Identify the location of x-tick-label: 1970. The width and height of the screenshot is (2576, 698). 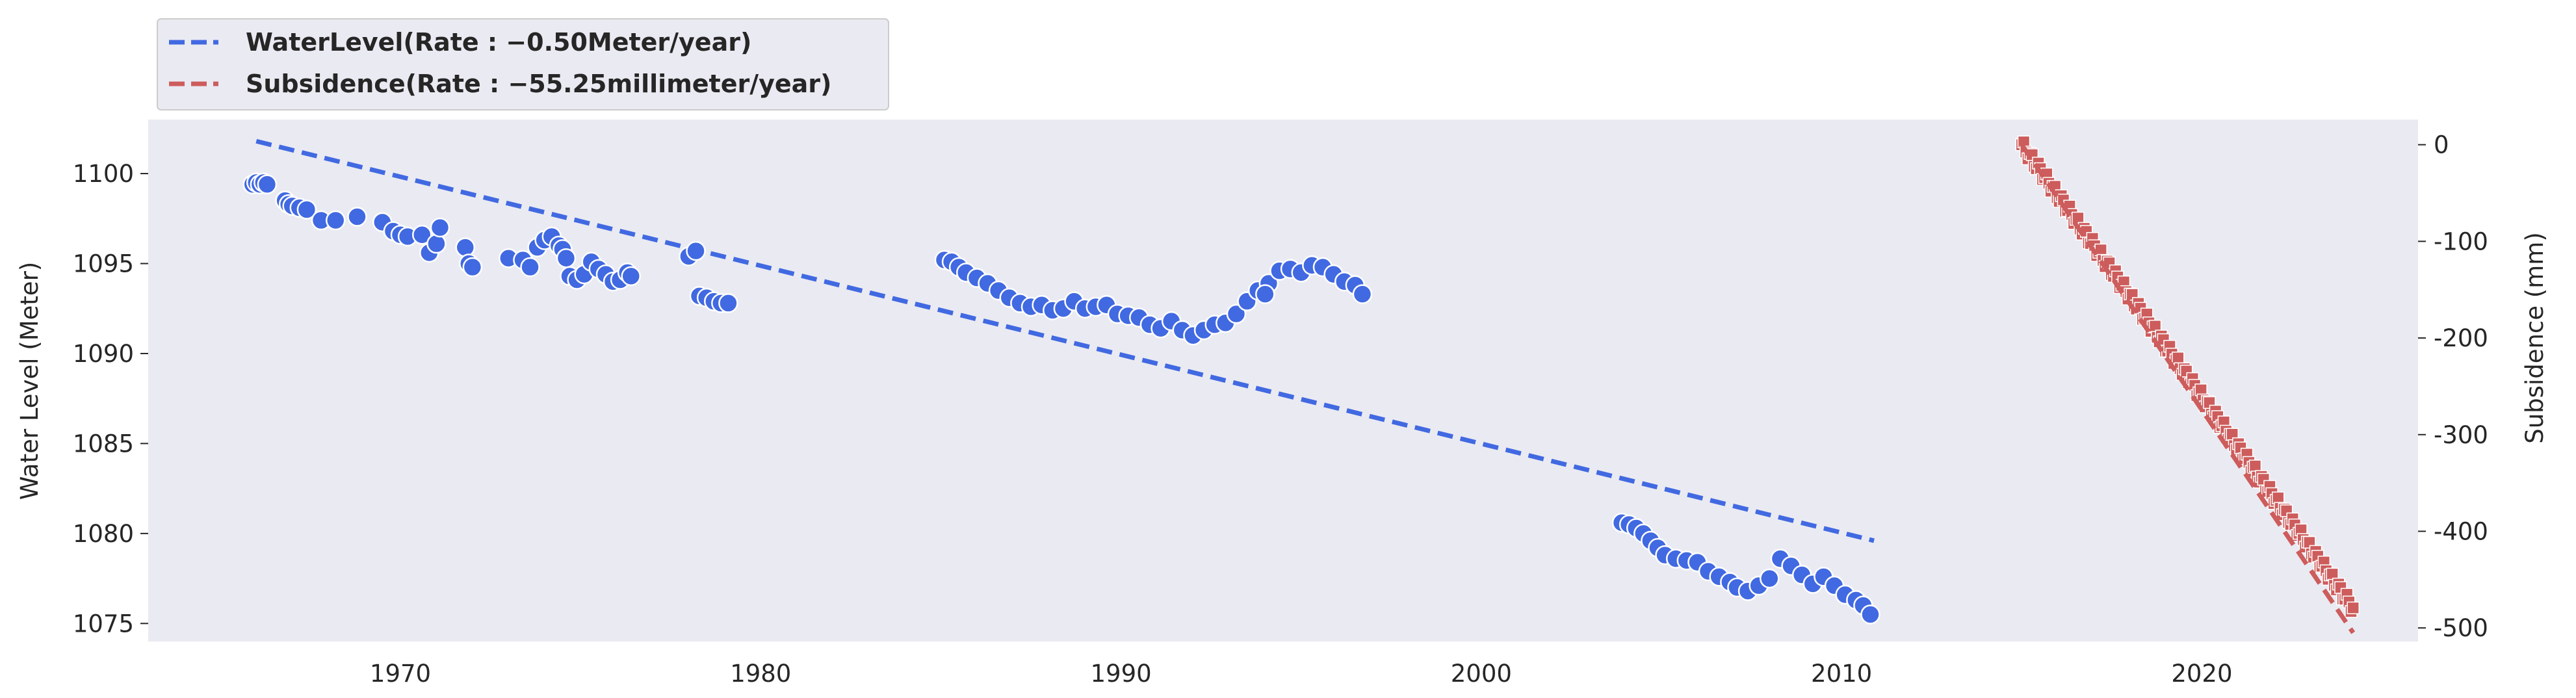
(400, 674).